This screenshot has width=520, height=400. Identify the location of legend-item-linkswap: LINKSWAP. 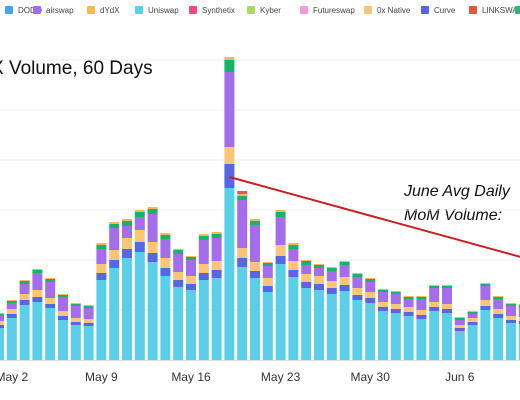
(494, 10).